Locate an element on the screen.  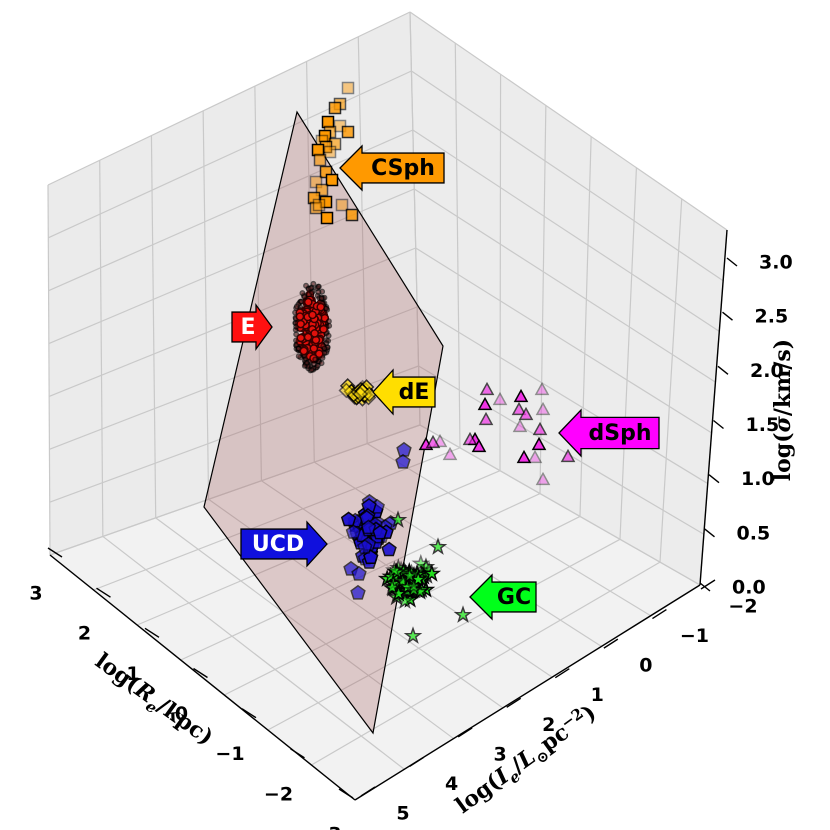
z-axis-label: log(σ/km/s) is located at coordinates (783, 410).